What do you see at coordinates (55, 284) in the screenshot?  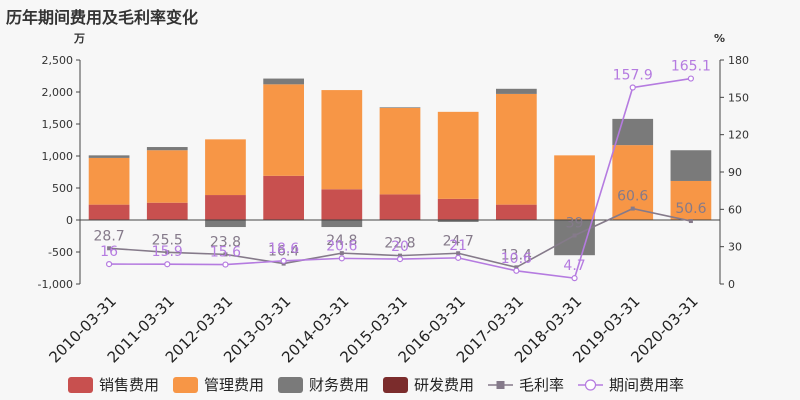 I see `y-left-tick-label: -1,000` at bounding box center [55, 284].